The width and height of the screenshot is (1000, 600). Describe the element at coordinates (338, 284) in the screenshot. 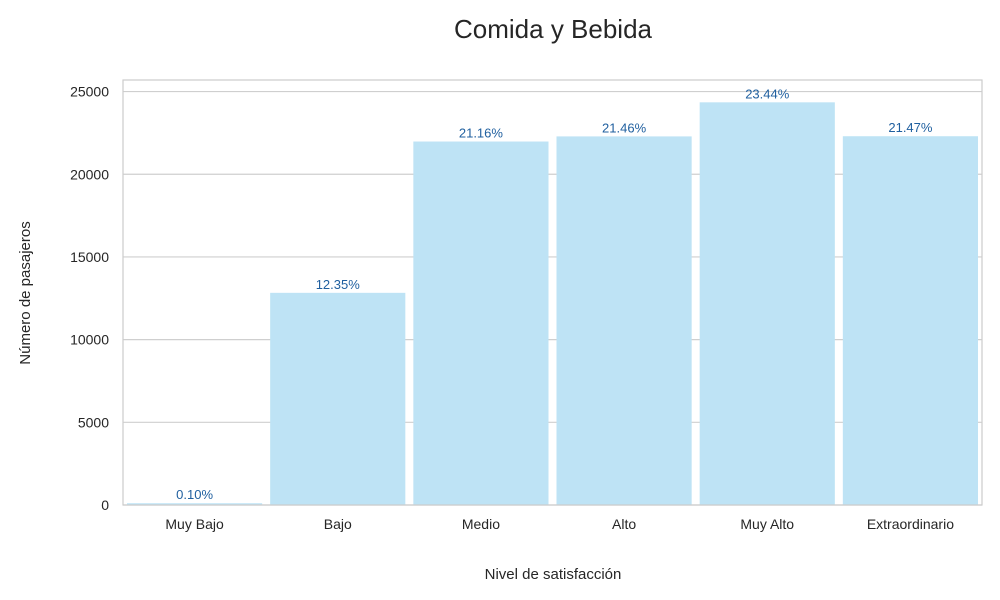

I see `data-label: 12.35%` at that location.